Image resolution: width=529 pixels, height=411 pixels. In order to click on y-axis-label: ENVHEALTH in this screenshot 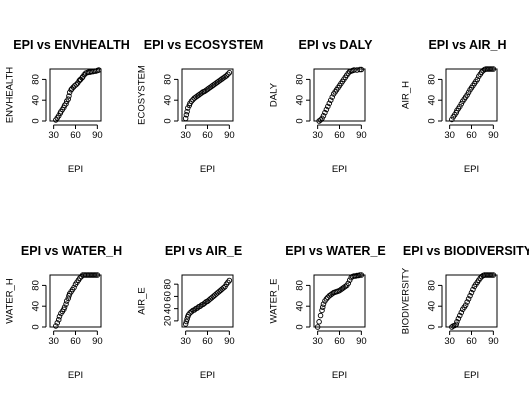, I will do `click(10, 95)`.